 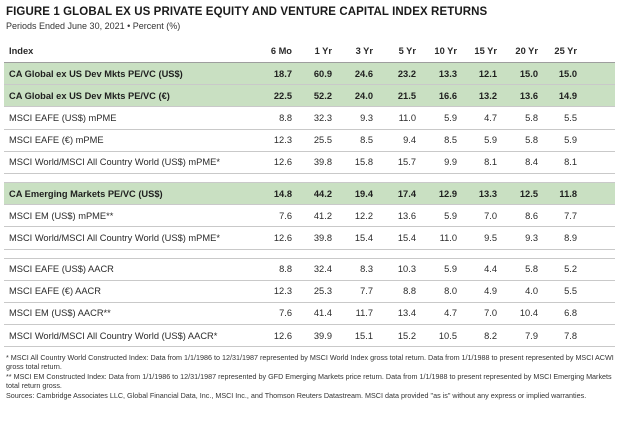 I want to click on return-value: 4.9, so click(x=490, y=291).